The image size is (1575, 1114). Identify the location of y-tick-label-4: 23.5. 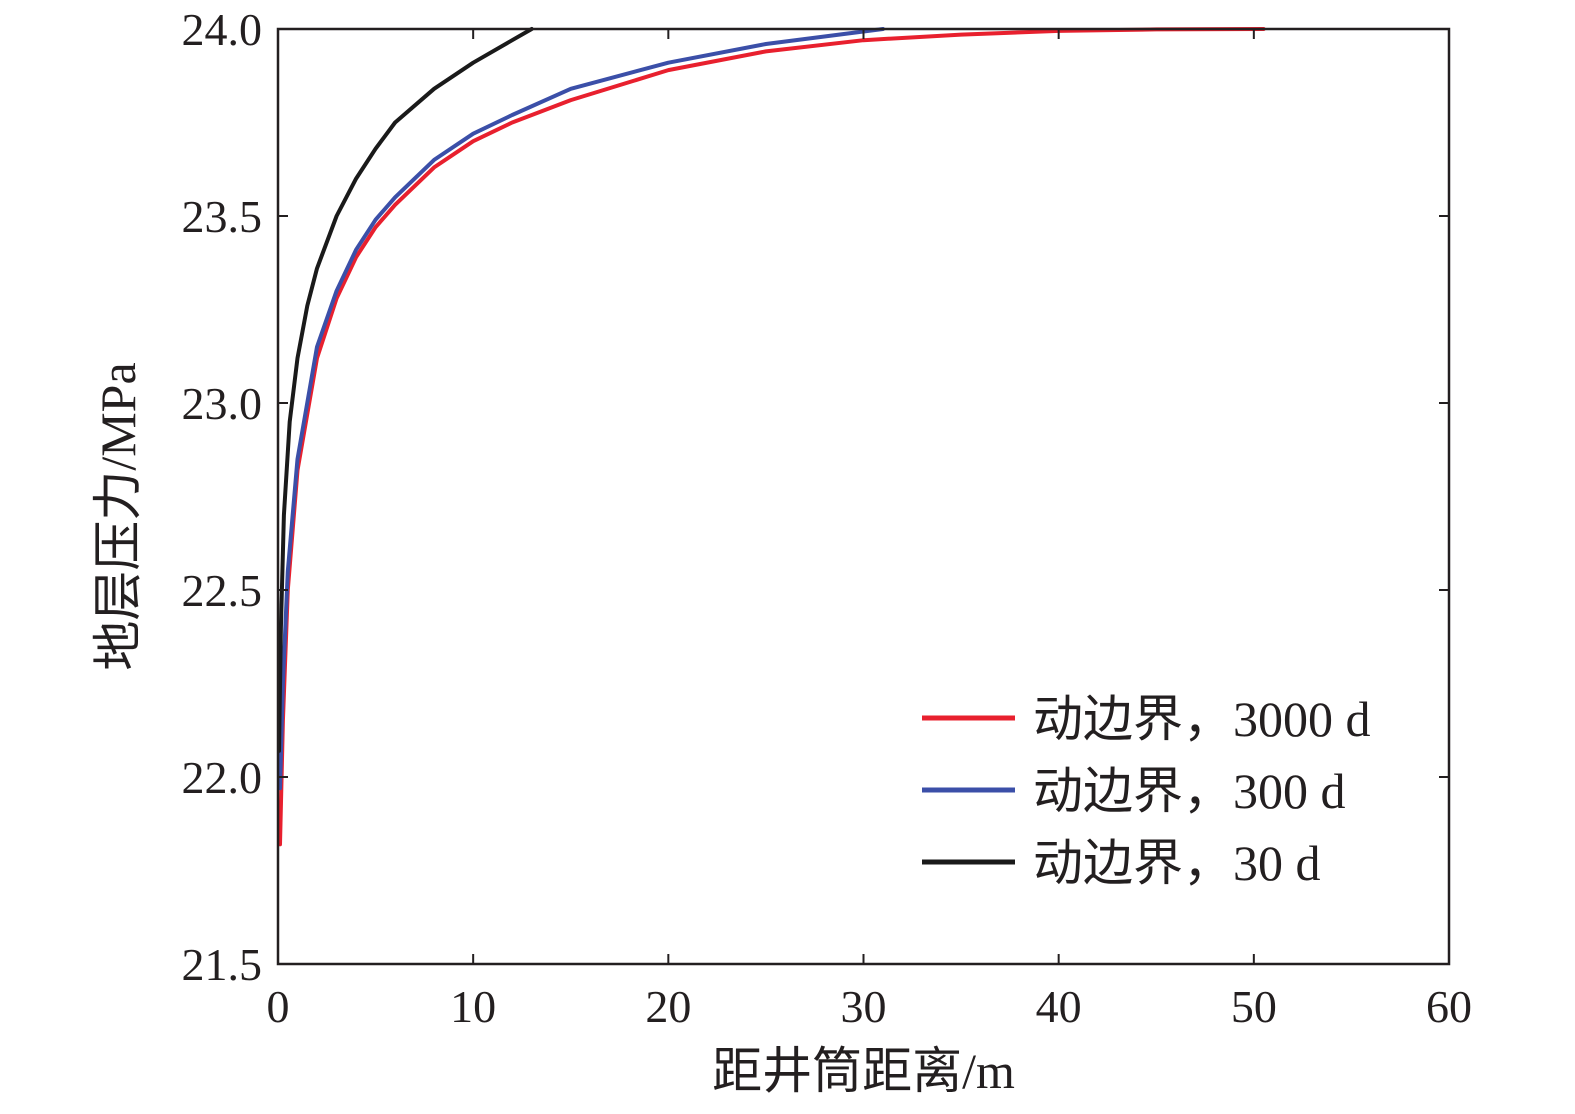
(222, 216).